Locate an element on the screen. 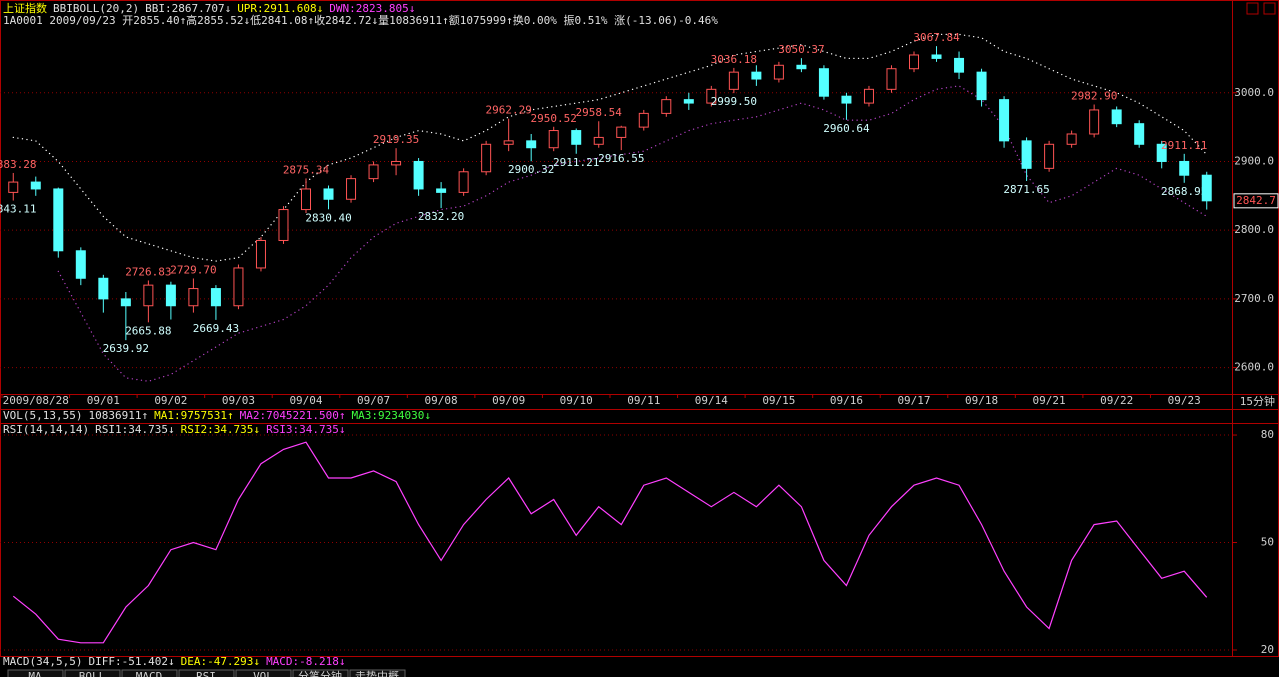 The image size is (1279, 677). window-buttons is located at coordinates (1261, 8).